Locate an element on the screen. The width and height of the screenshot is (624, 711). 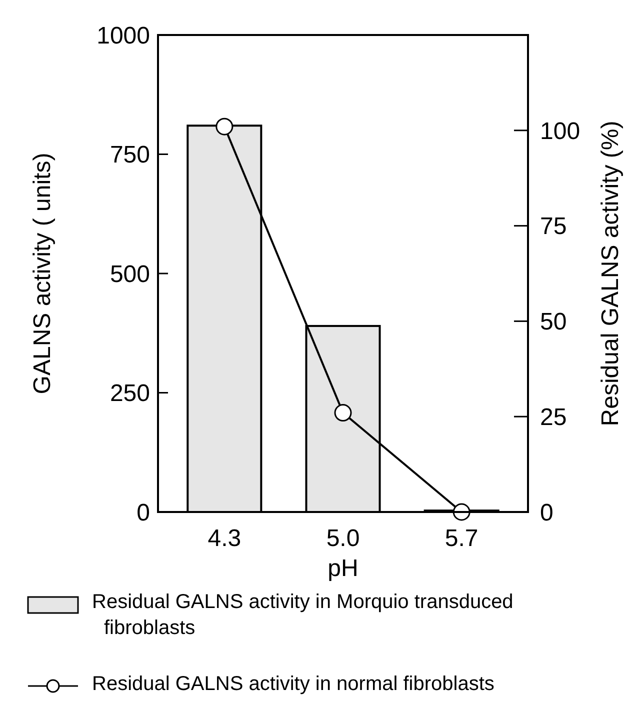
y2-axis-title: Residual GALNS activity (%) is located at coordinates (610, 273).